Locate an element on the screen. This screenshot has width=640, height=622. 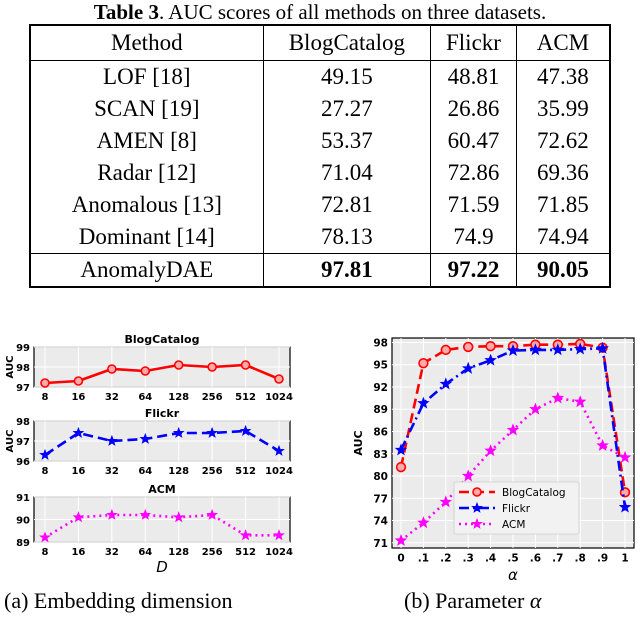
y-tick-label: 71 is located at coordinates (380, 544).